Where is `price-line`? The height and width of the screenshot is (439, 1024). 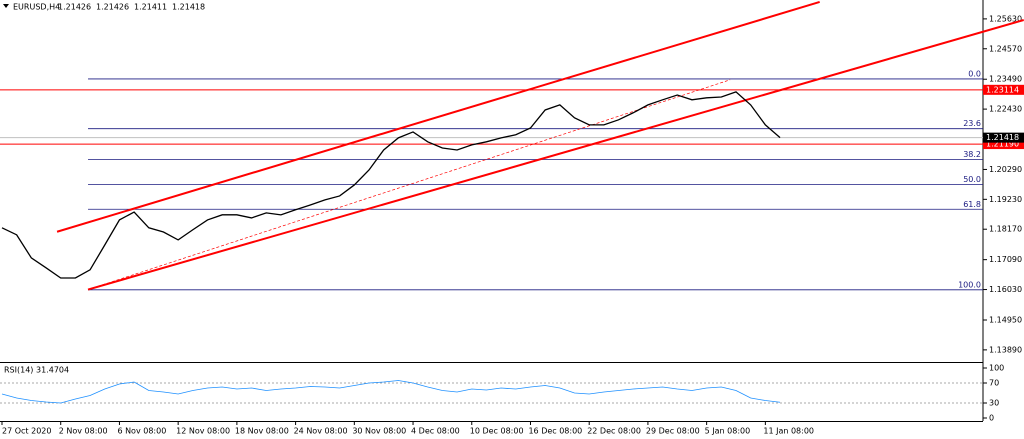 price-line is located at coordinates (391, 392).